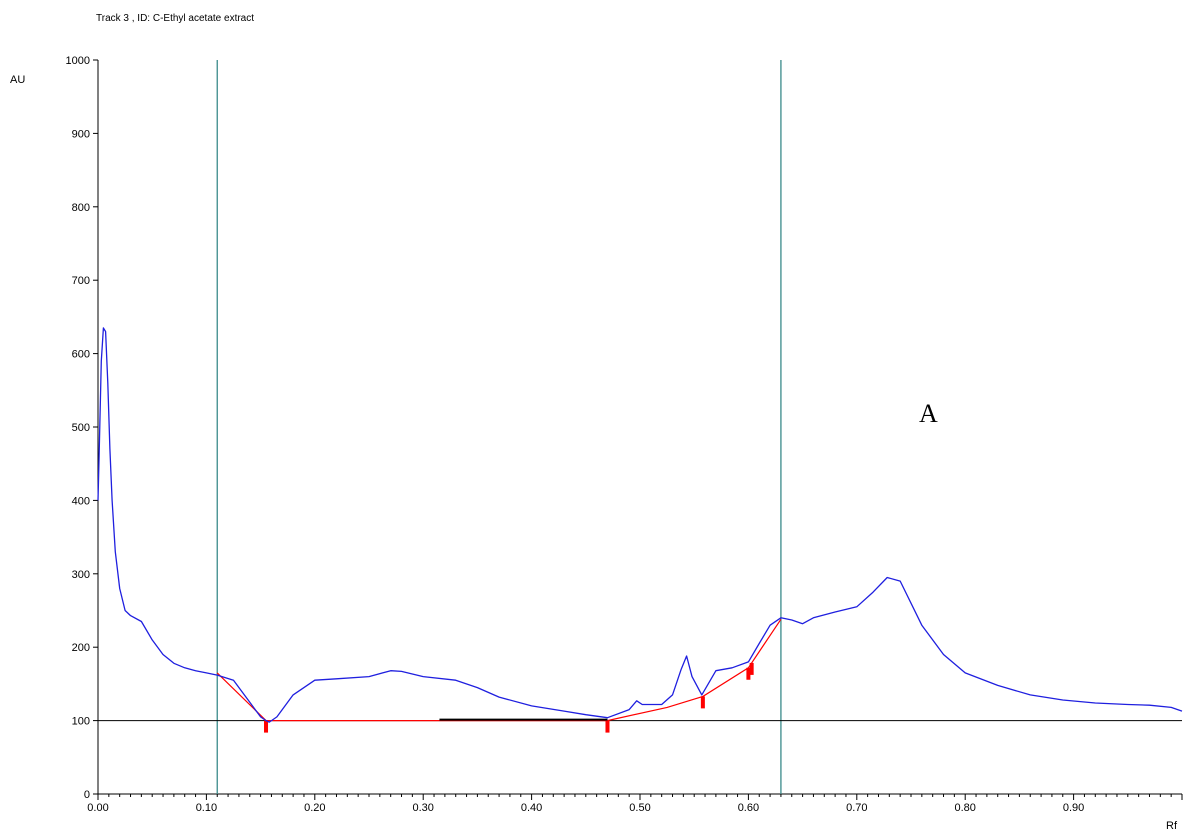 This screenshot has height=832, width=1186. Describe the element at coordinates (81, 722) in the screenshot. I see `y-tick-label: 100` at that location.